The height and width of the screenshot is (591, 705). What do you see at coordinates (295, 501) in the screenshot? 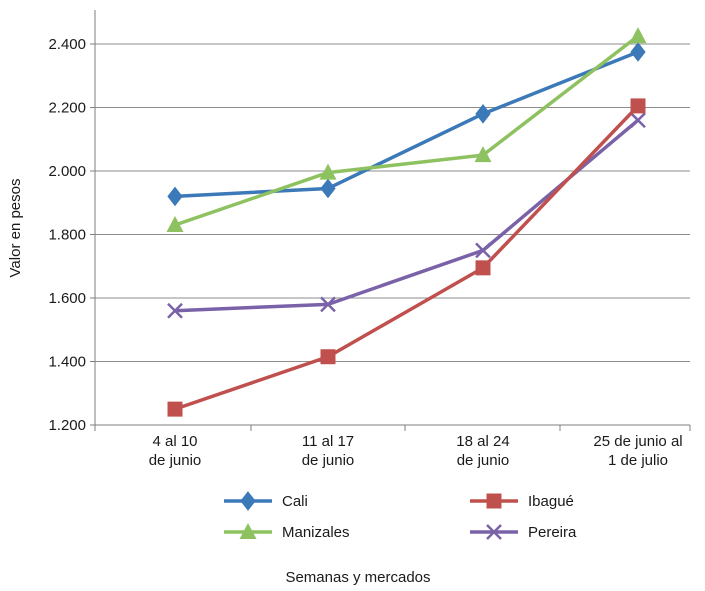
I see `legend-label: Cali` at bounding box center [295, 501].